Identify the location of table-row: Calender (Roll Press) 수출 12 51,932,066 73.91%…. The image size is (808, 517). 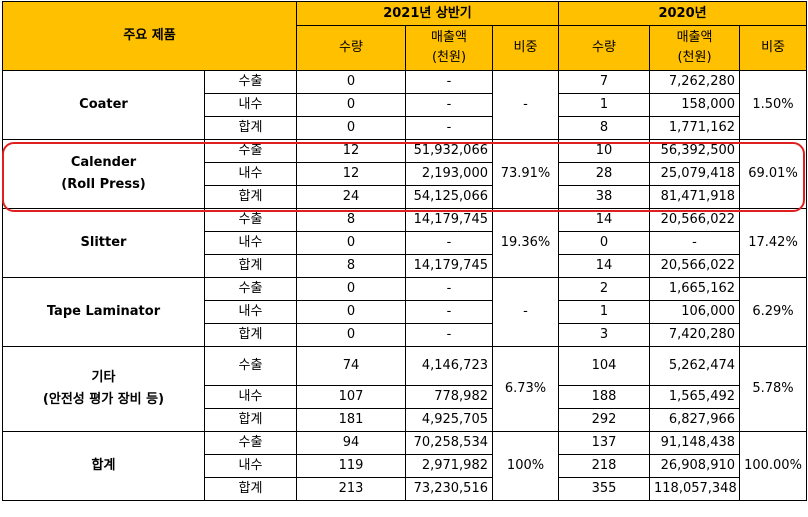
(405, 174).